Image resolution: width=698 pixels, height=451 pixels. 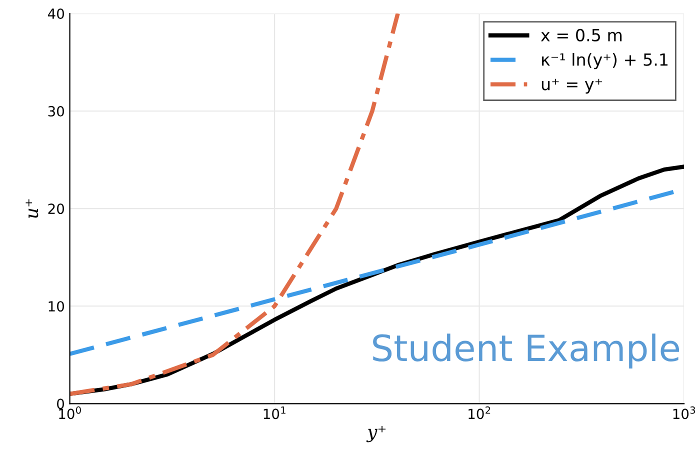 What do you see at coordinates (56, 14) in the screenshot?
I see `y-tick-label: 40` at bounding box center [56, 14].